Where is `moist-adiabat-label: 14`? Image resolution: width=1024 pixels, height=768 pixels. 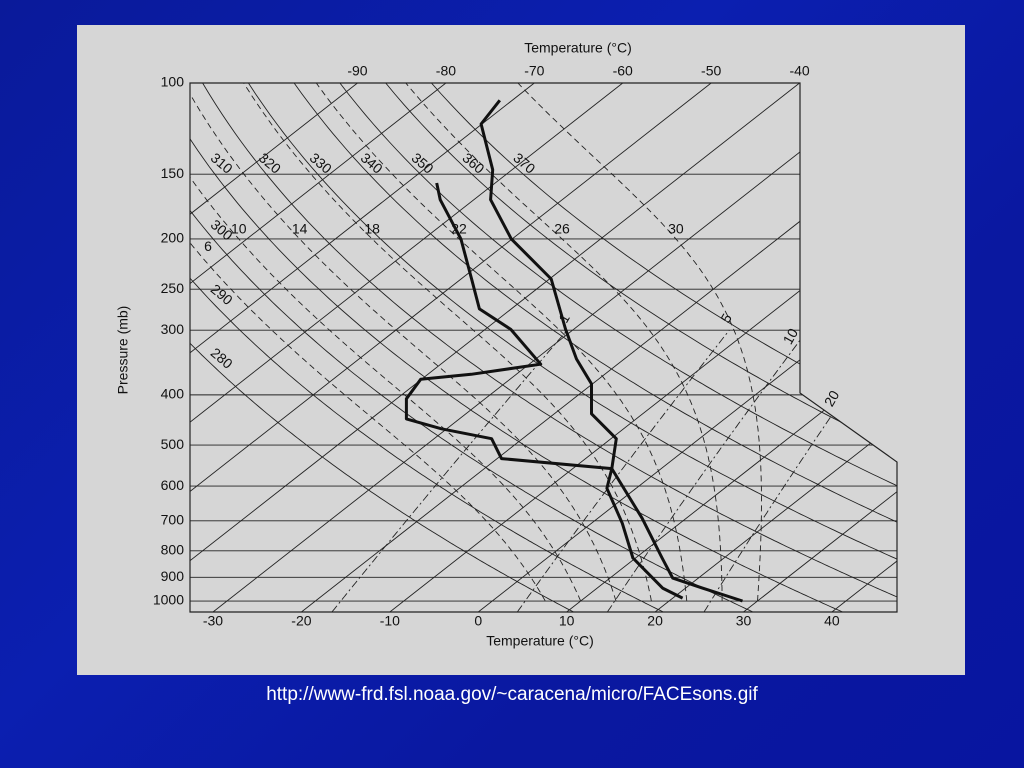
moist-adiabat-label: 14 is located at coordinates (300, 229).